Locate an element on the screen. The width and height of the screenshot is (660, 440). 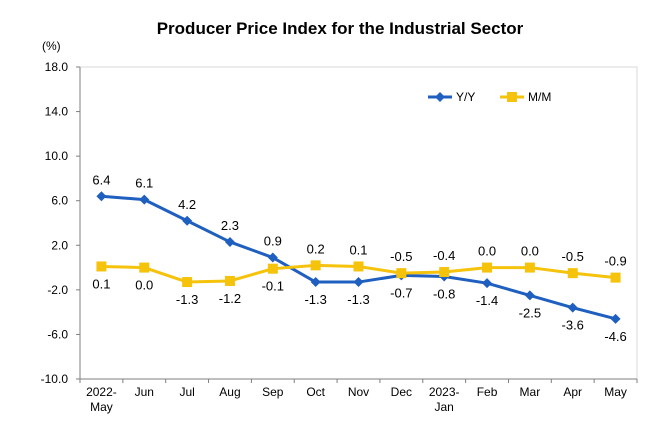
data-label: 6.1 is located at coordinates (144, 183).